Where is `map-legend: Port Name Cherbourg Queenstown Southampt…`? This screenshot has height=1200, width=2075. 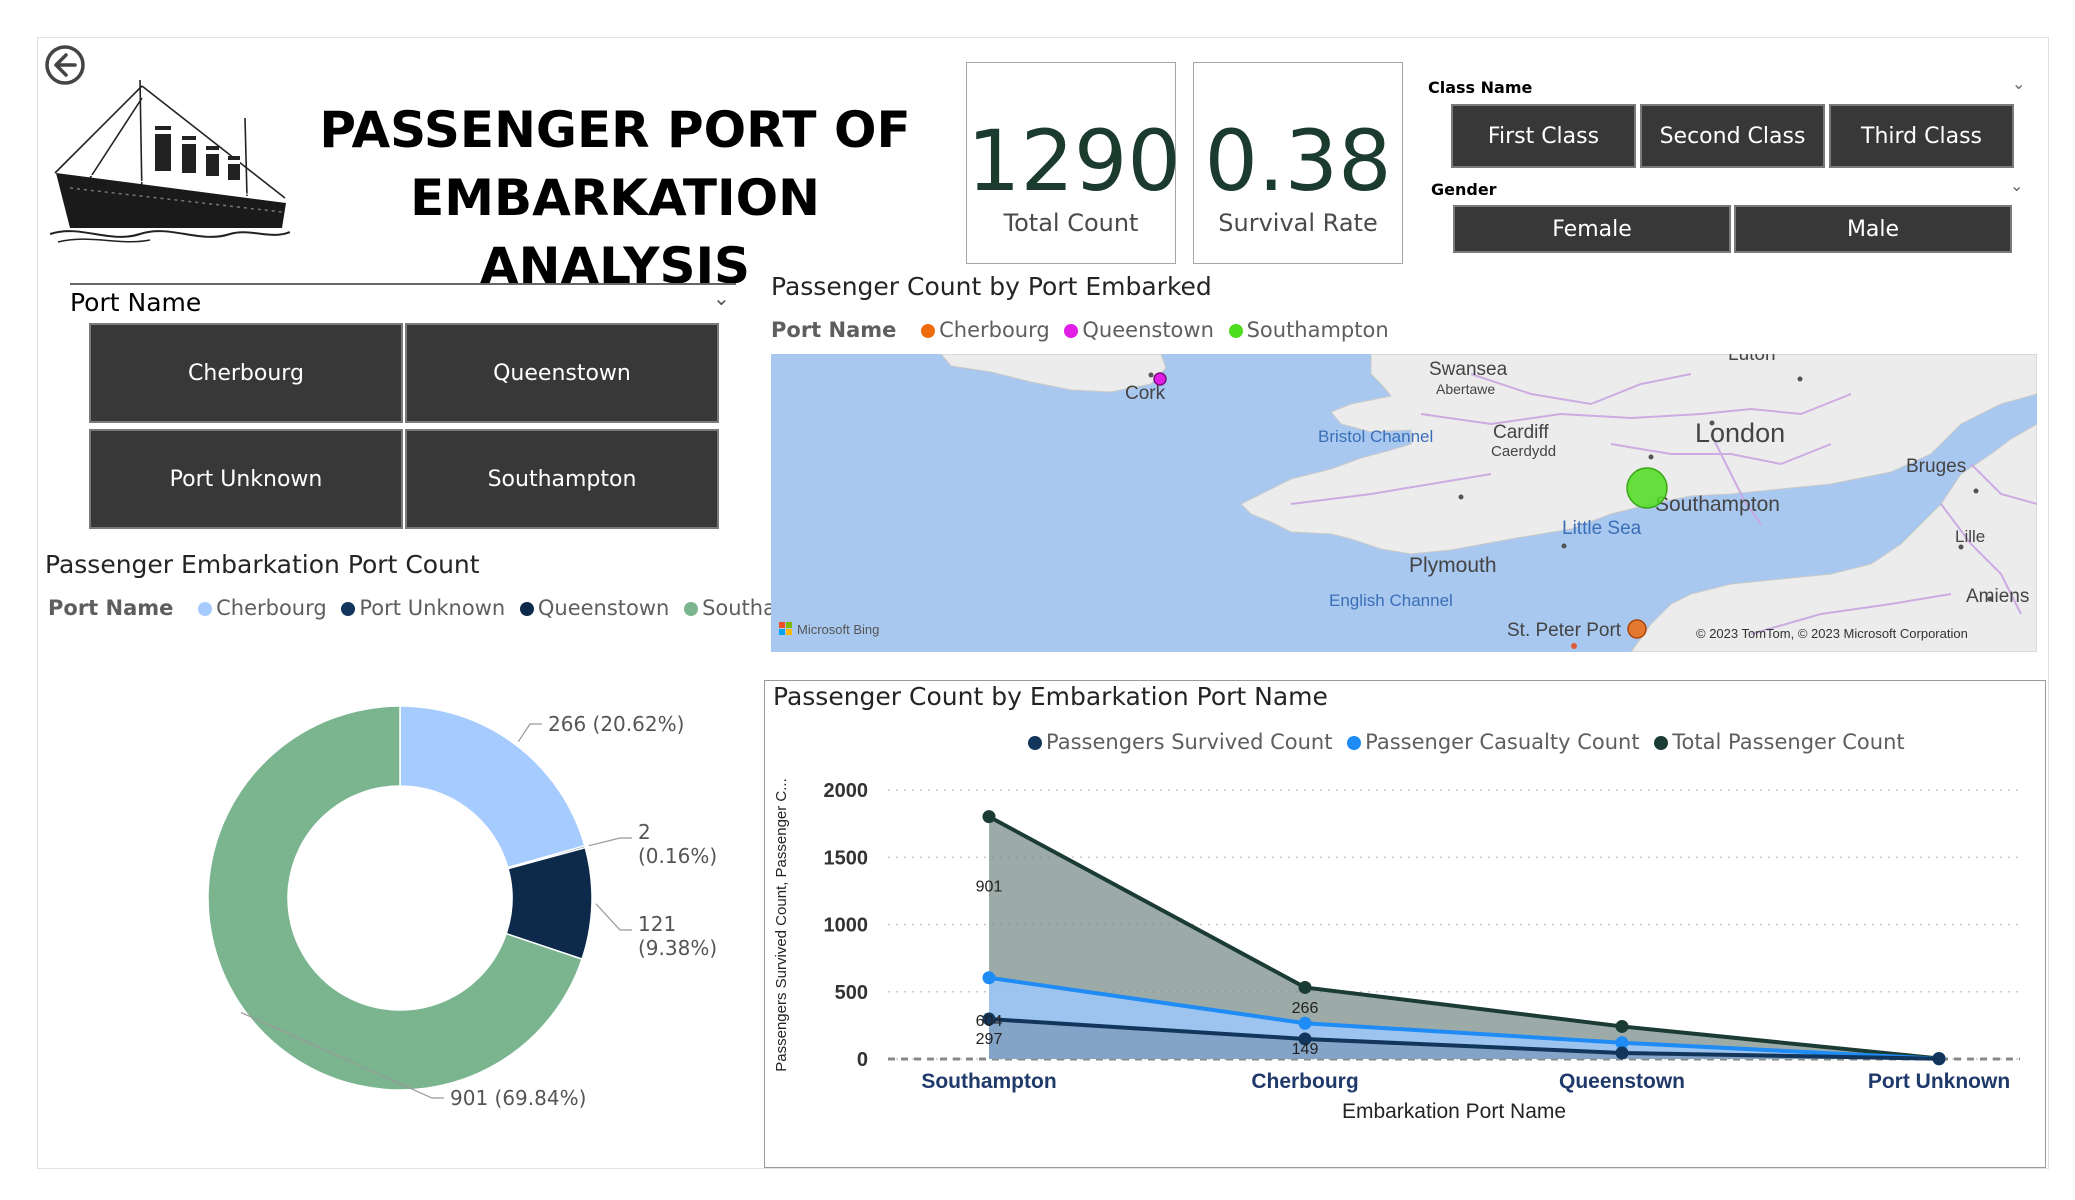 map-legend: Port Name Cherbourg Queenstown Southampt… is located at coordinates (1080, 330).